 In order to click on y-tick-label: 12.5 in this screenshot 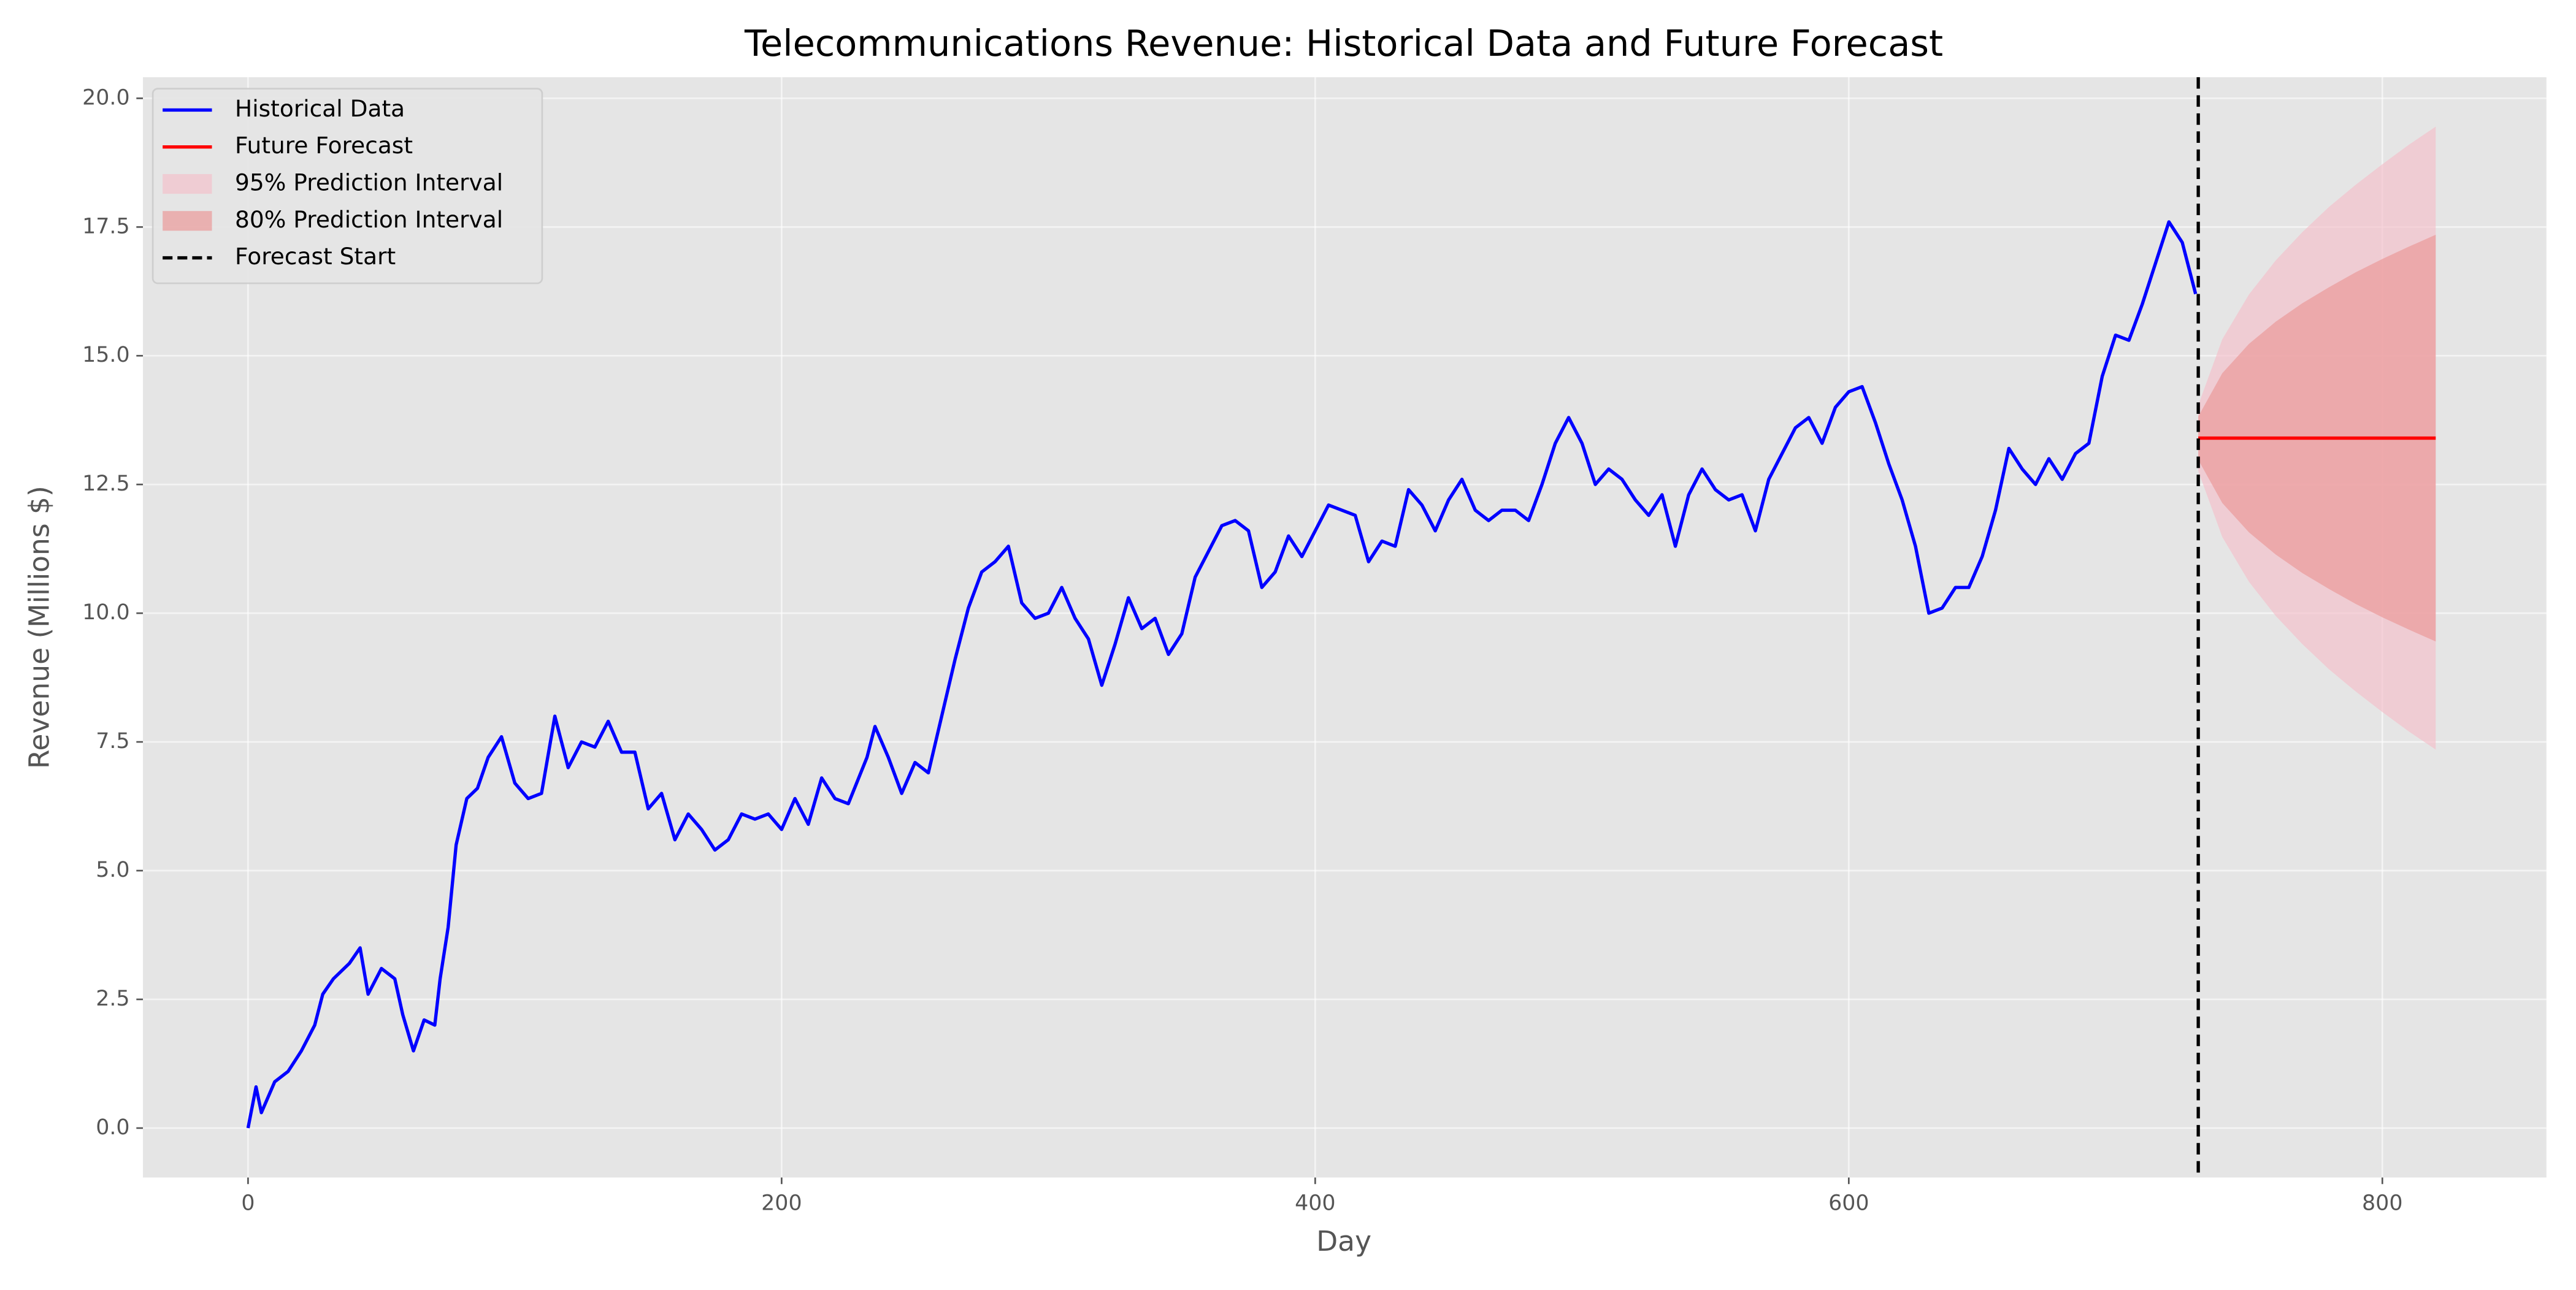, I will do `click(106, 483)`.